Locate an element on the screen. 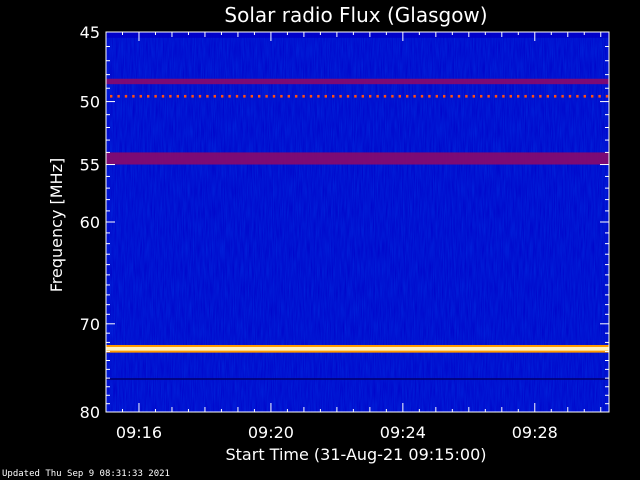 The image size is (640, 480). x-tick-label: 09:20 is located at coordinates (271, 432).